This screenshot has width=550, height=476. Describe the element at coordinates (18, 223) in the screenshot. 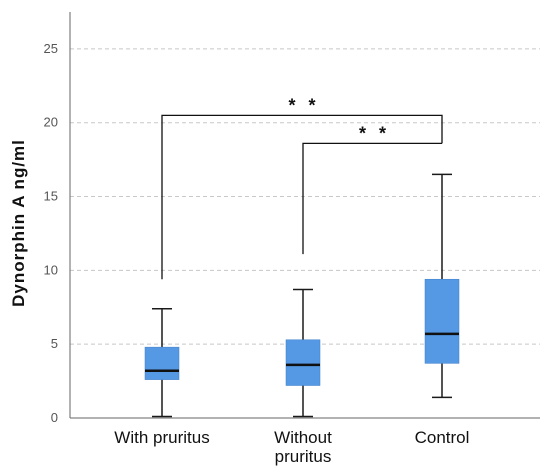

I see `y-axis-label: Dynorphin A ng/ml` at that location.